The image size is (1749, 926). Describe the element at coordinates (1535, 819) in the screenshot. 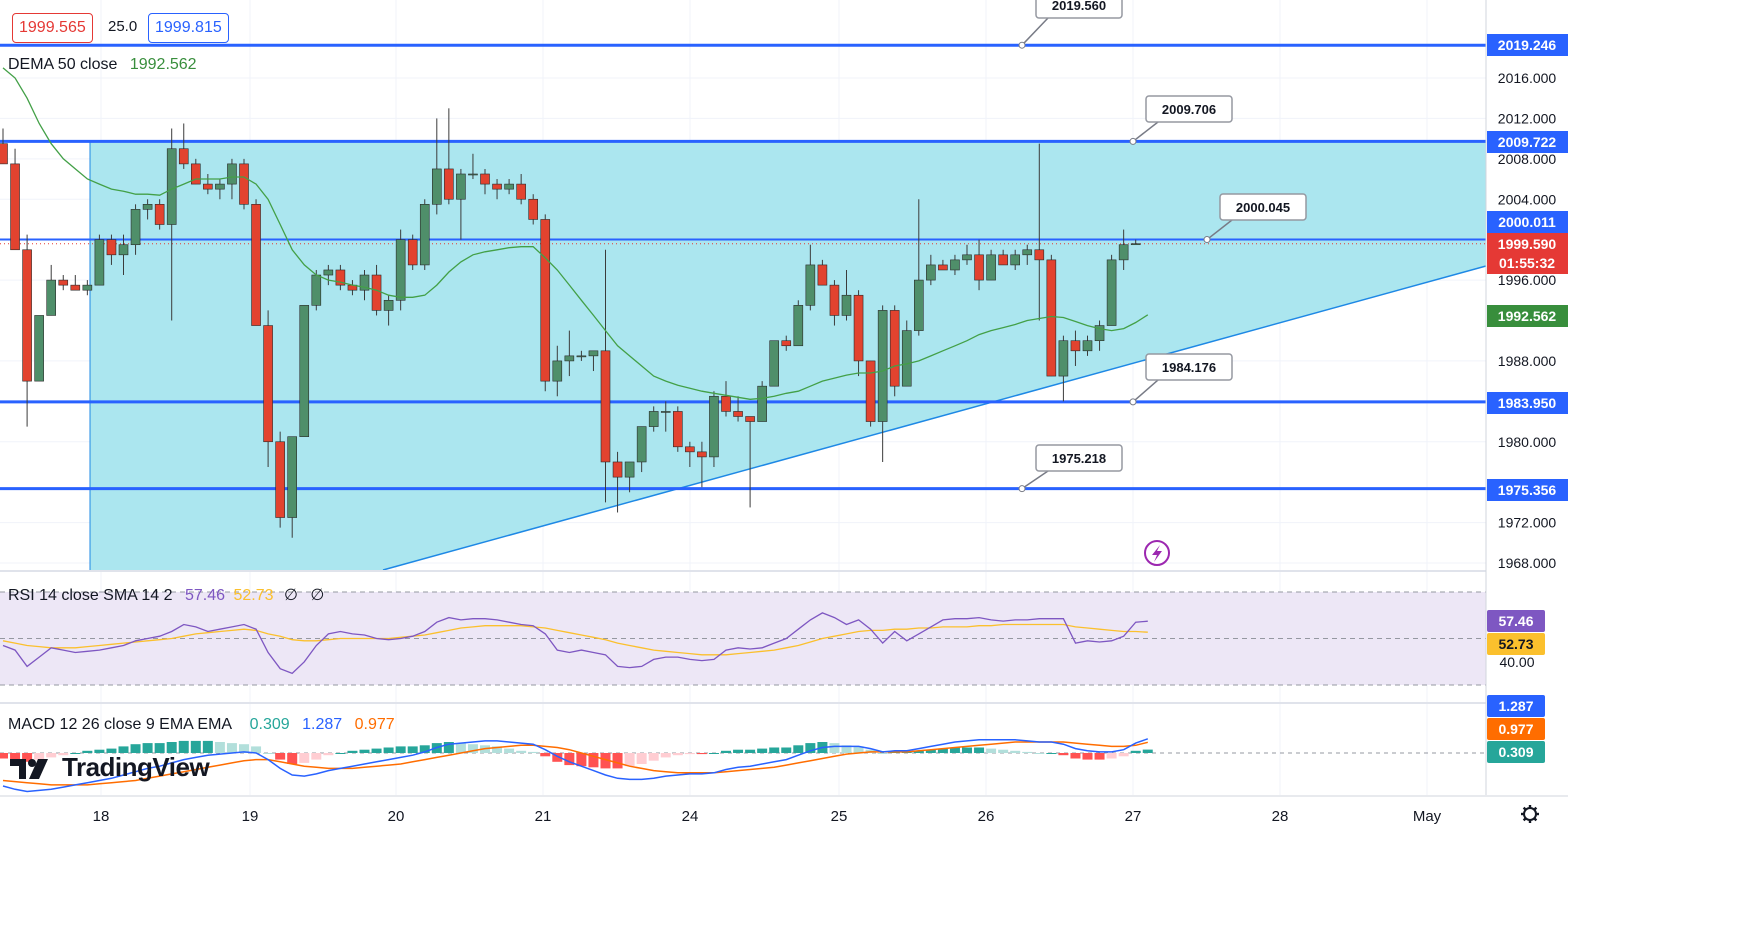

I see `gear-icon-tooth` at that location.